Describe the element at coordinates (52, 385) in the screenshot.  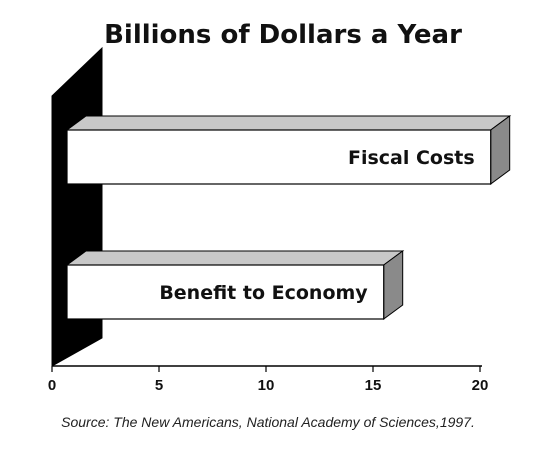
I see `x-tick-label: 0` at that location.